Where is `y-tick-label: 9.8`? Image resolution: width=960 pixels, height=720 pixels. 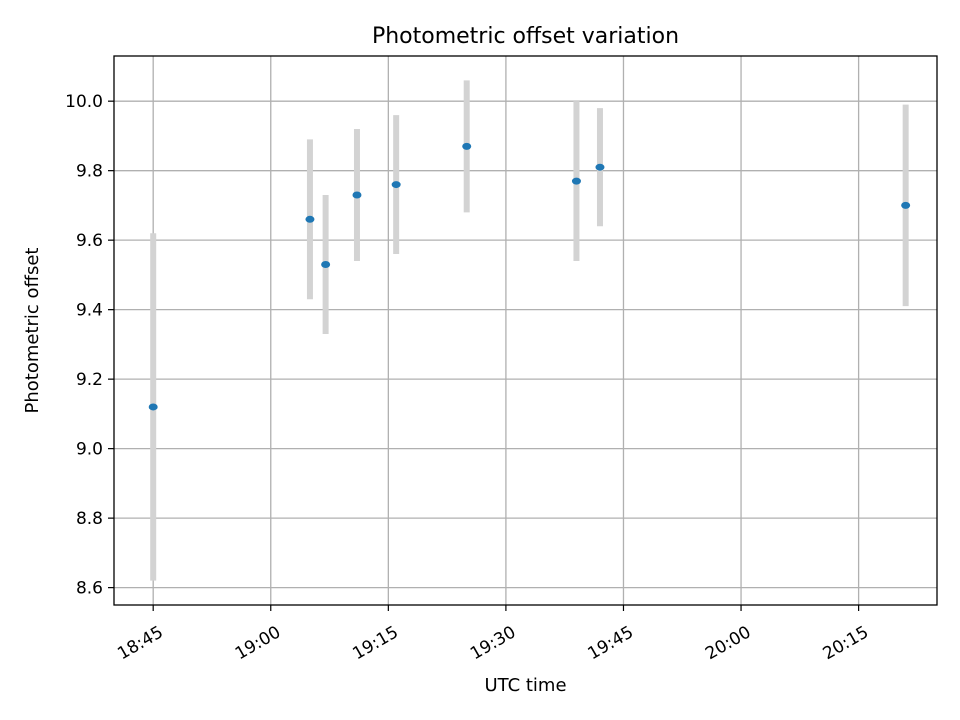
y-tick-label: 9.8 is located at coordinates (89, 172).